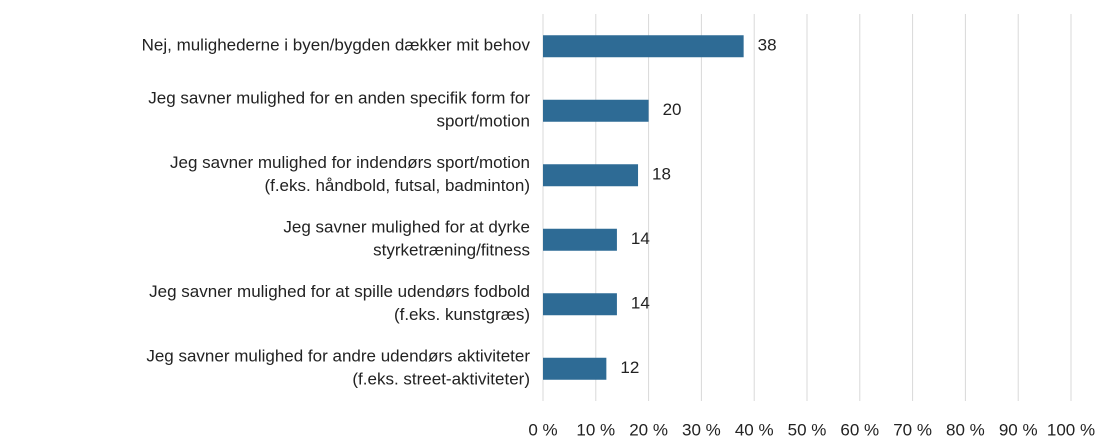 Image resolution: width=1099 pixels, height=443 pixels. I want to click on y-tick-label: (f.eks. kunstgræs), so click(462, 314).